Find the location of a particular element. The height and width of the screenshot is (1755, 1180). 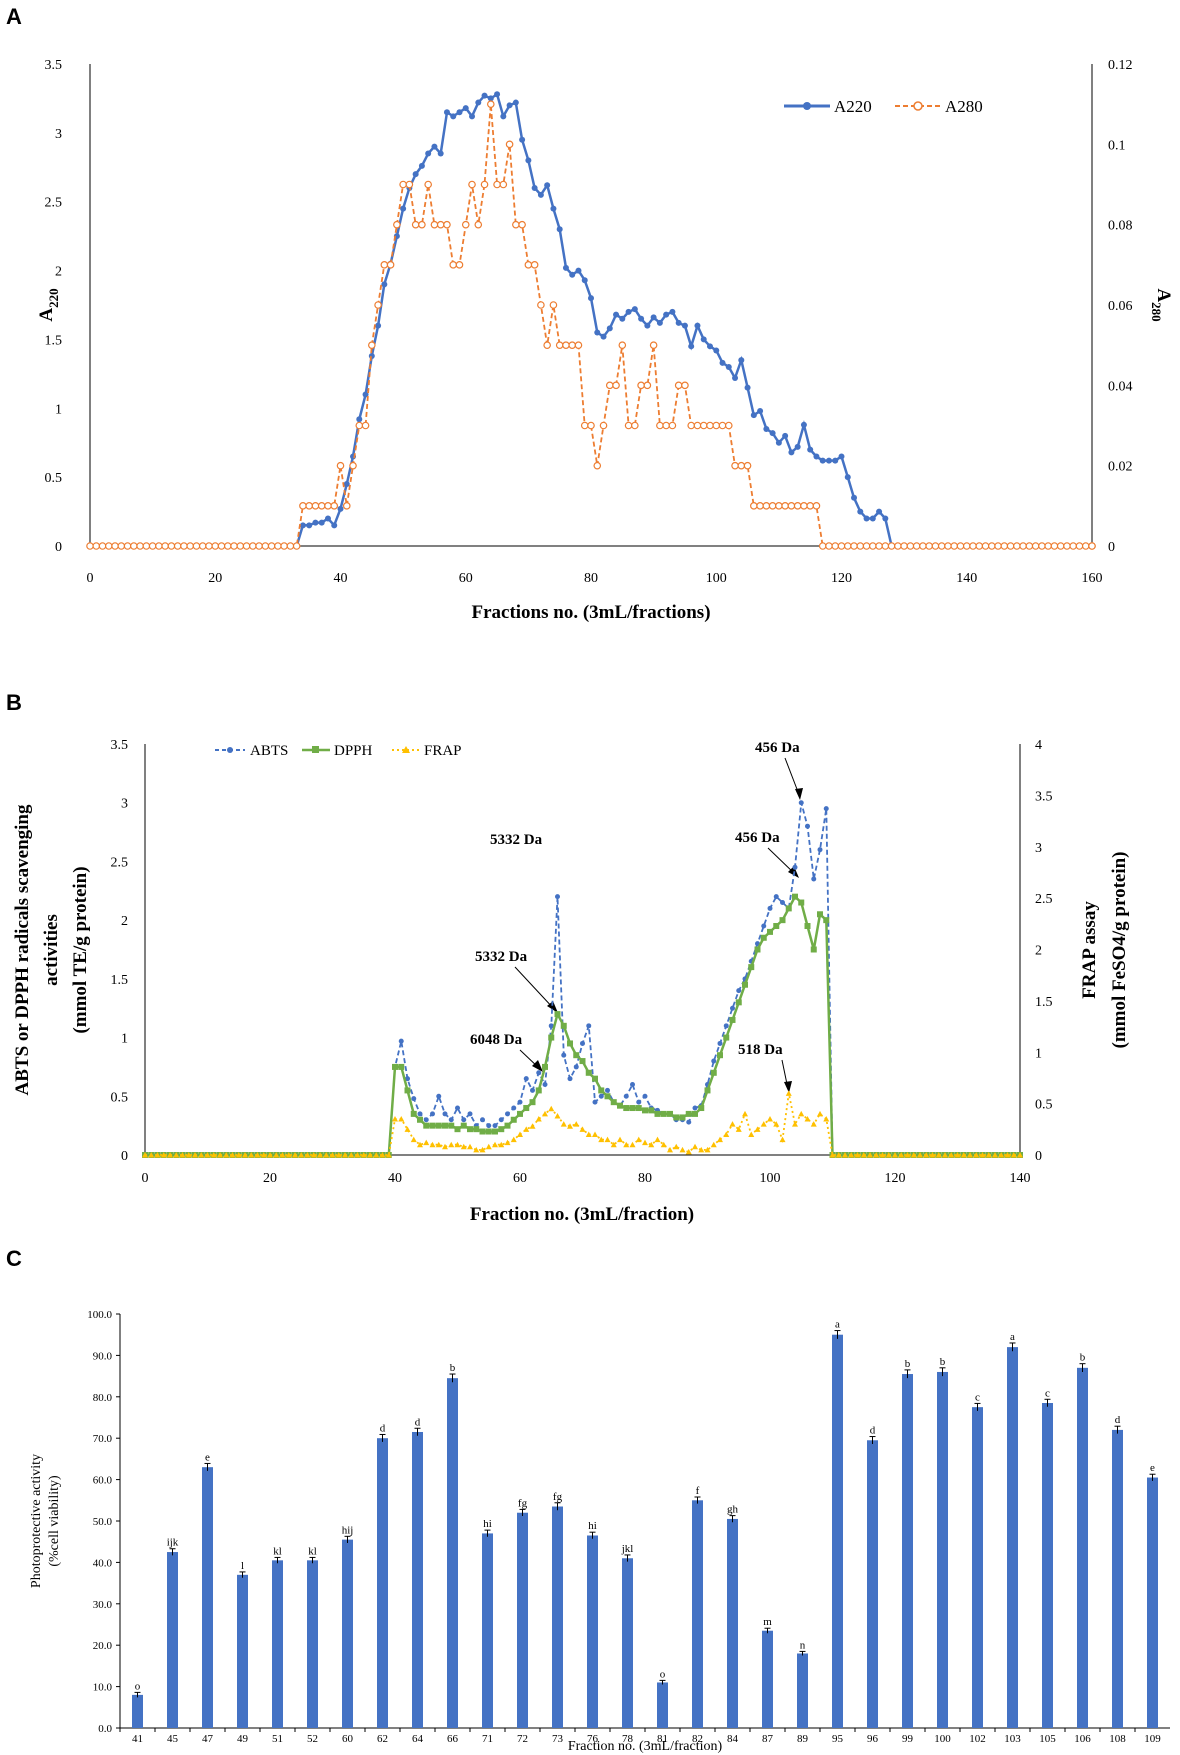

c-sig-letter-109: e is located at coordinates (1152, 1468).